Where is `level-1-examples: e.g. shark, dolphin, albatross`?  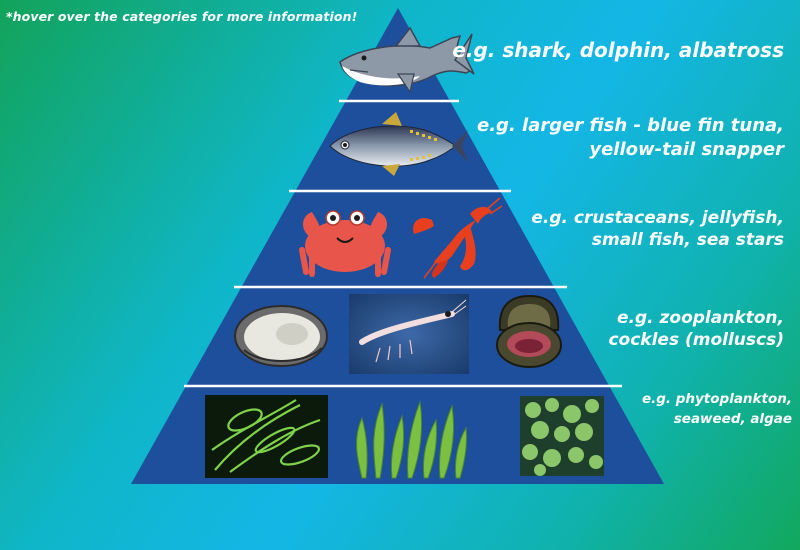
level-1-examples: e.g. shark, dolphin, albatross is located at coordinates (618, 50).